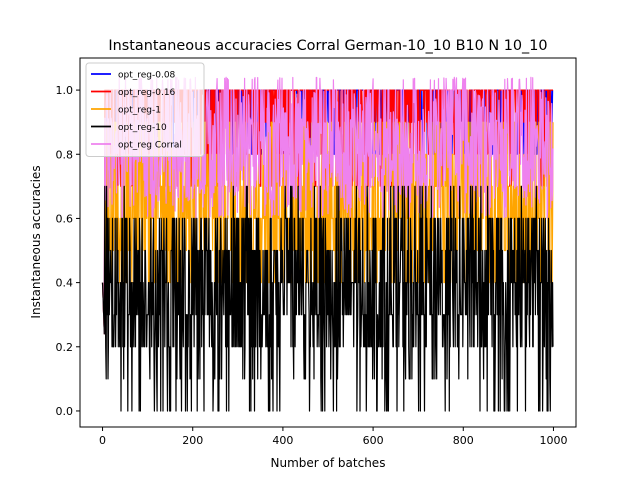 This screenshot has height=484, width=640. Describe the element at coordinates (328, 463) in the screenshot. I see `x-axis-label: Number of batches` at that location.